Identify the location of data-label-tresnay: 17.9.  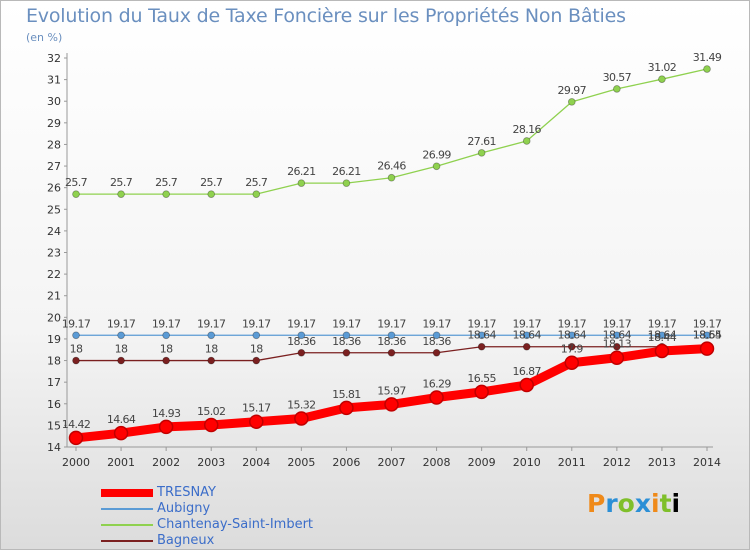
(572, 349).